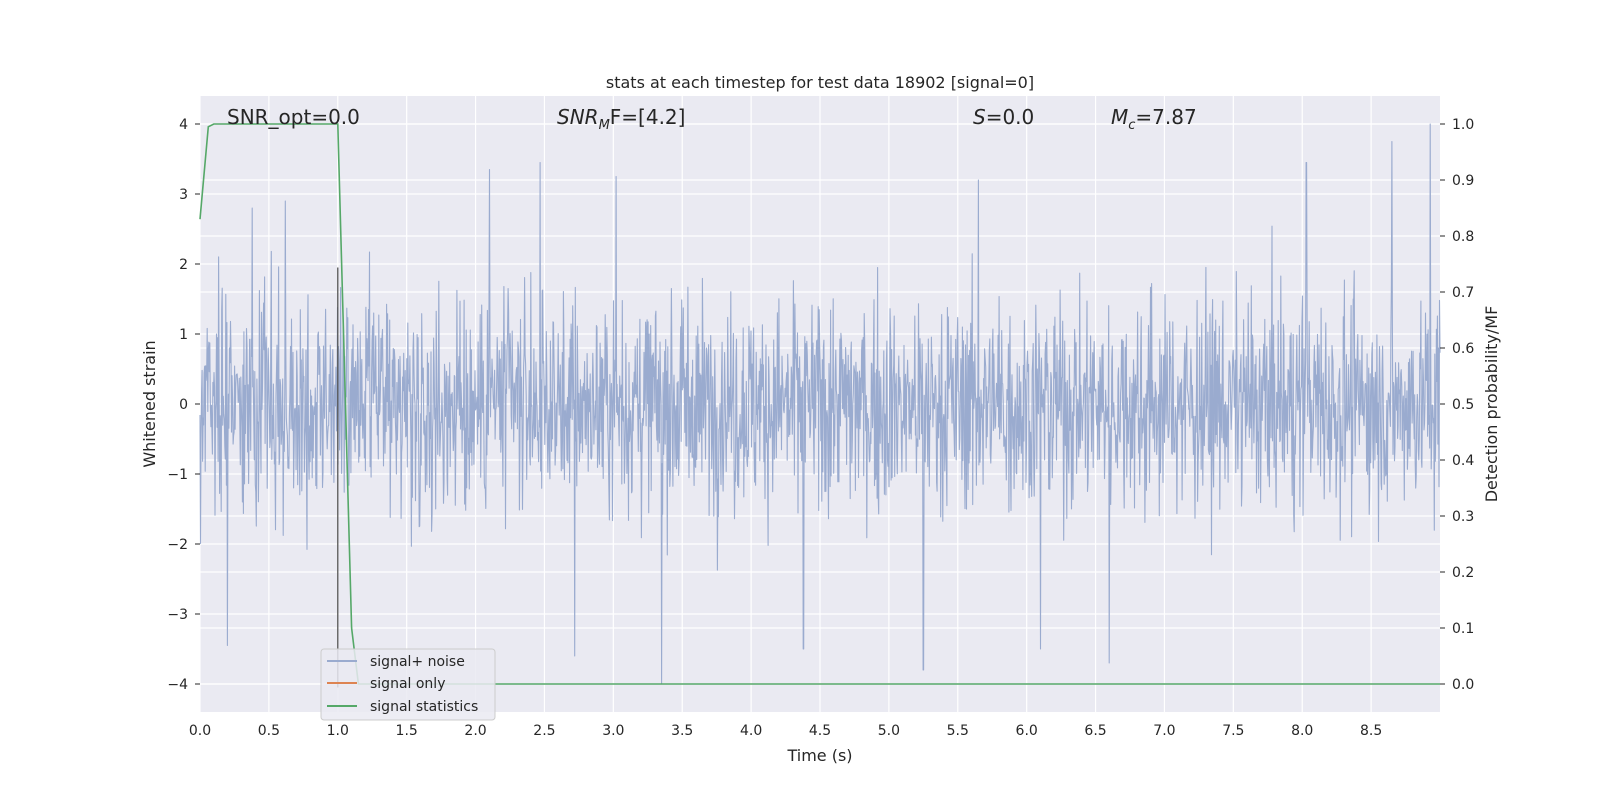 The image size is (1600, 800). What do you see at coordinates (1131, 125) in the screenshot?
I see `annotation-mc-sub: c` at bounding box center [1131, 125].